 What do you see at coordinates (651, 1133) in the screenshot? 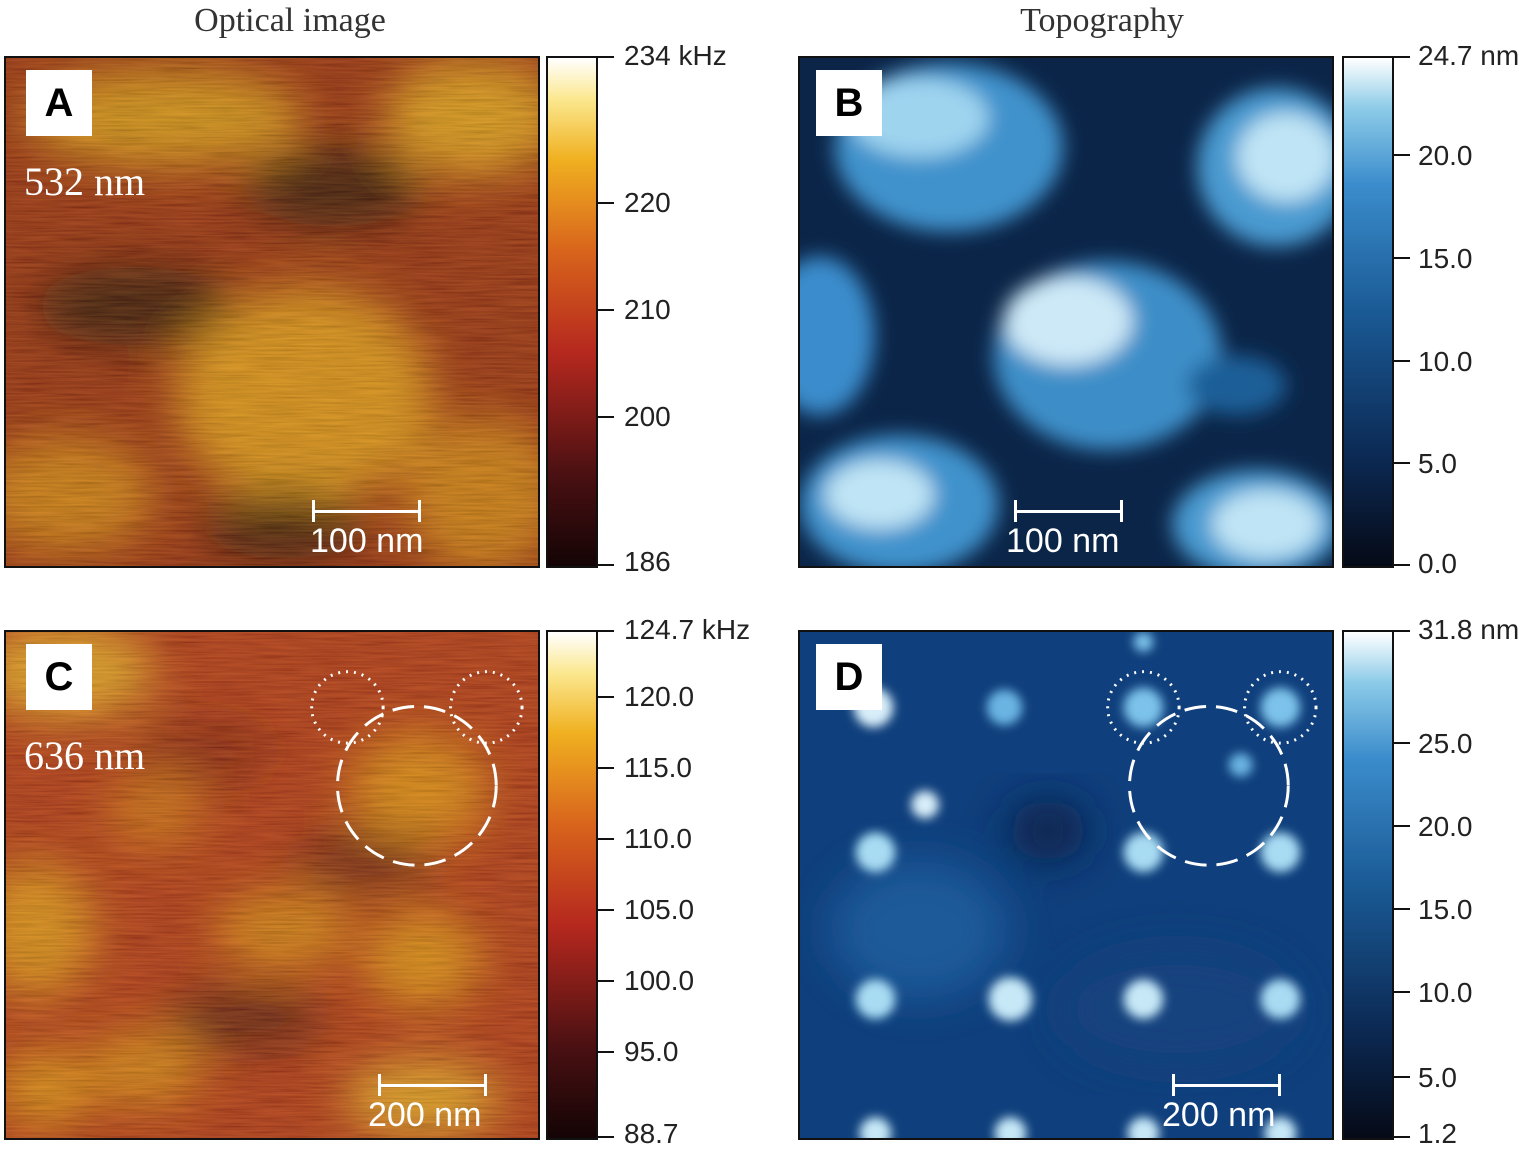
I see `colorbar-c-label-min: 88.7` at bounding box center [651, 1133].